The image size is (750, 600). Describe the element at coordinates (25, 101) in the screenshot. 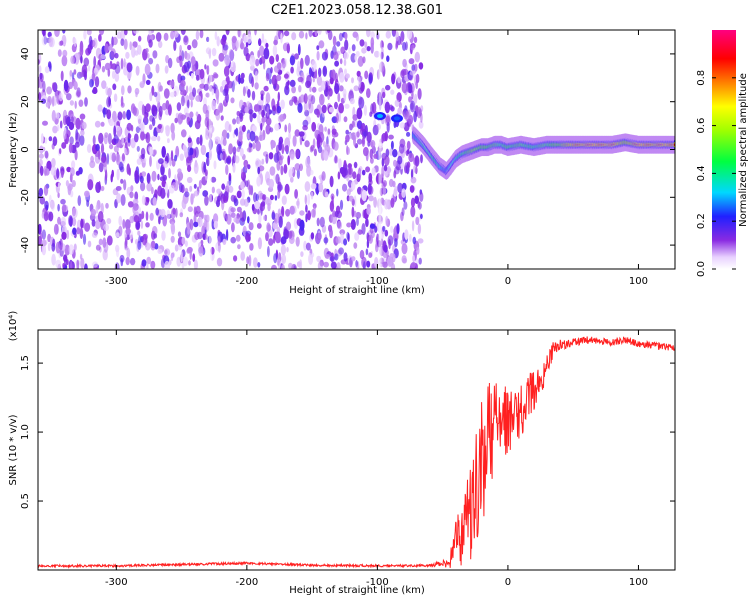

I see `y-tick-label: 20` at that location.